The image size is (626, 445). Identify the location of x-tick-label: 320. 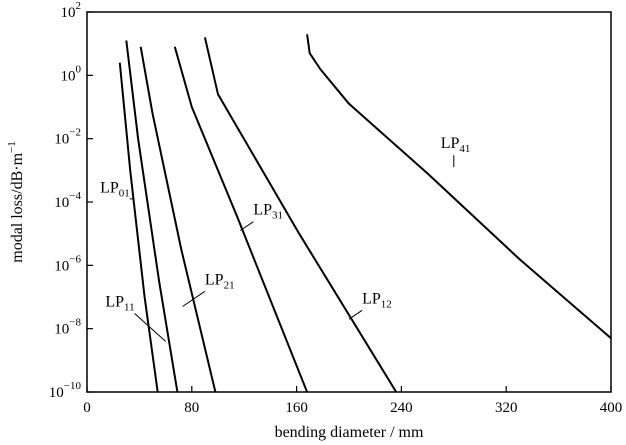
(506, 408).